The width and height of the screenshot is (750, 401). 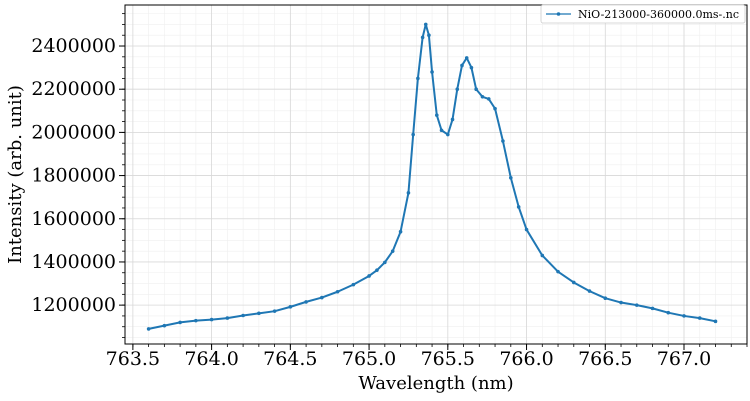 I want to click on x-tick-label: 764.0, so click(x=211, y=359).